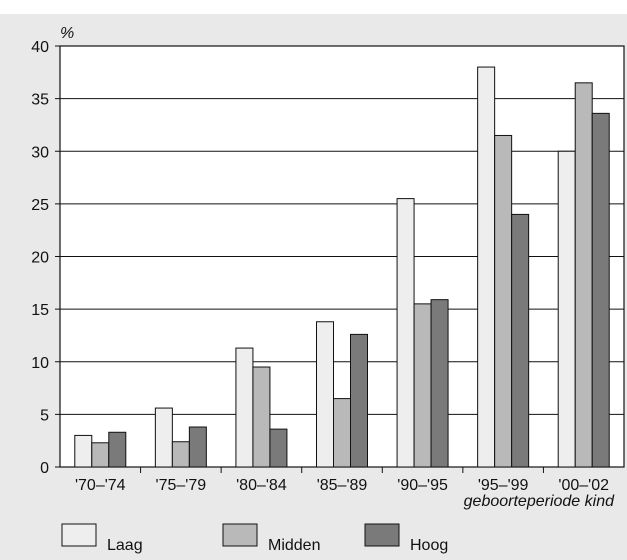  I want to click on legend-swatch-midden, so click(240, 535).